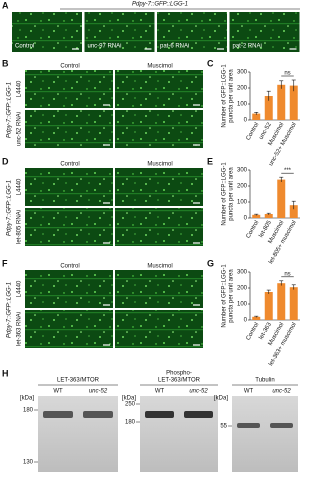 The width and height of the screenshot is (320, 500). What do you see at coordinates (210, 263) in the screenshot?
I see `panel-letter: G` at bounding box center [210, 263].